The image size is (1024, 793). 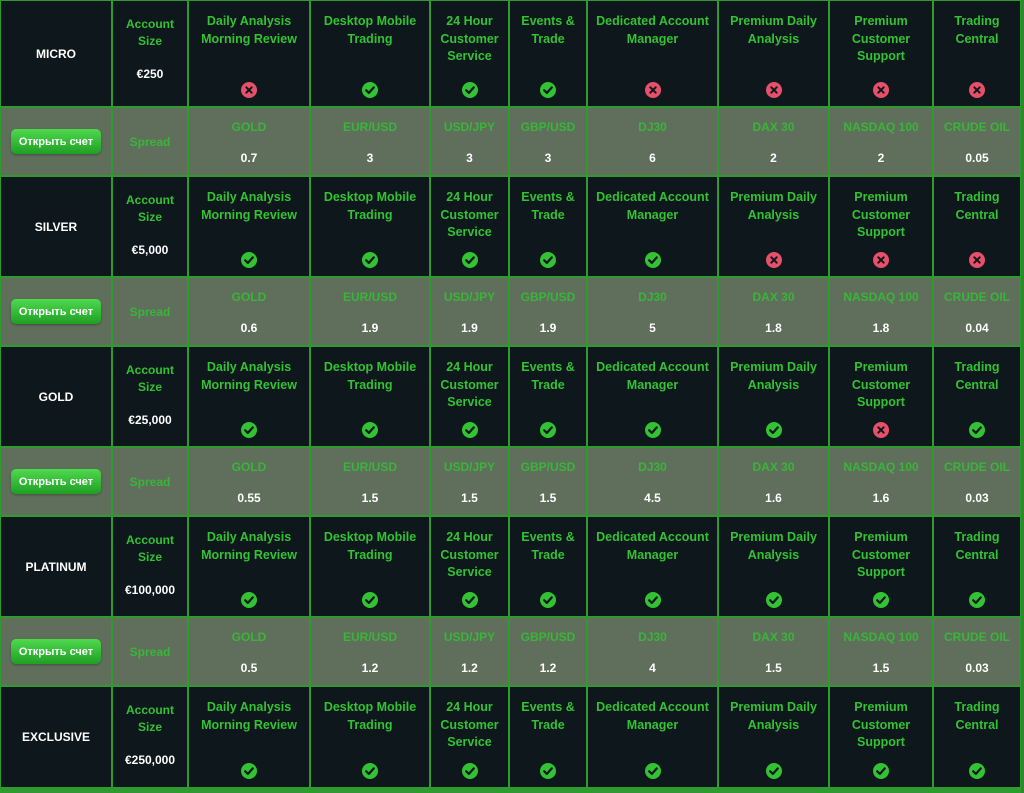 I want to click on spread-value: 0.03, so click(x=977, y=498).